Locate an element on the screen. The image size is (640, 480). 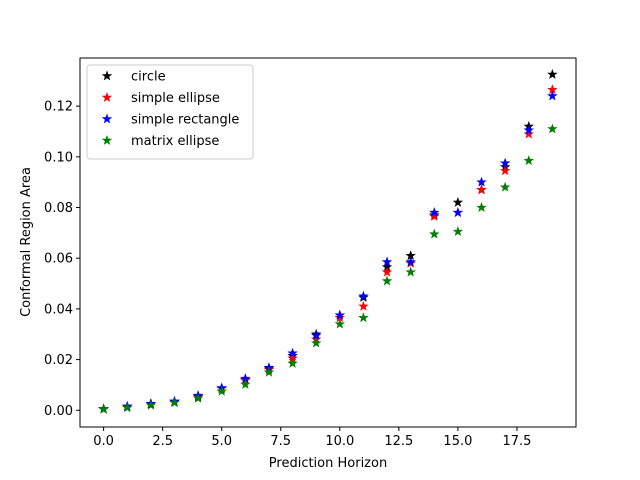
y-tick-label: 0.06 is located at coordinates (58, 259).